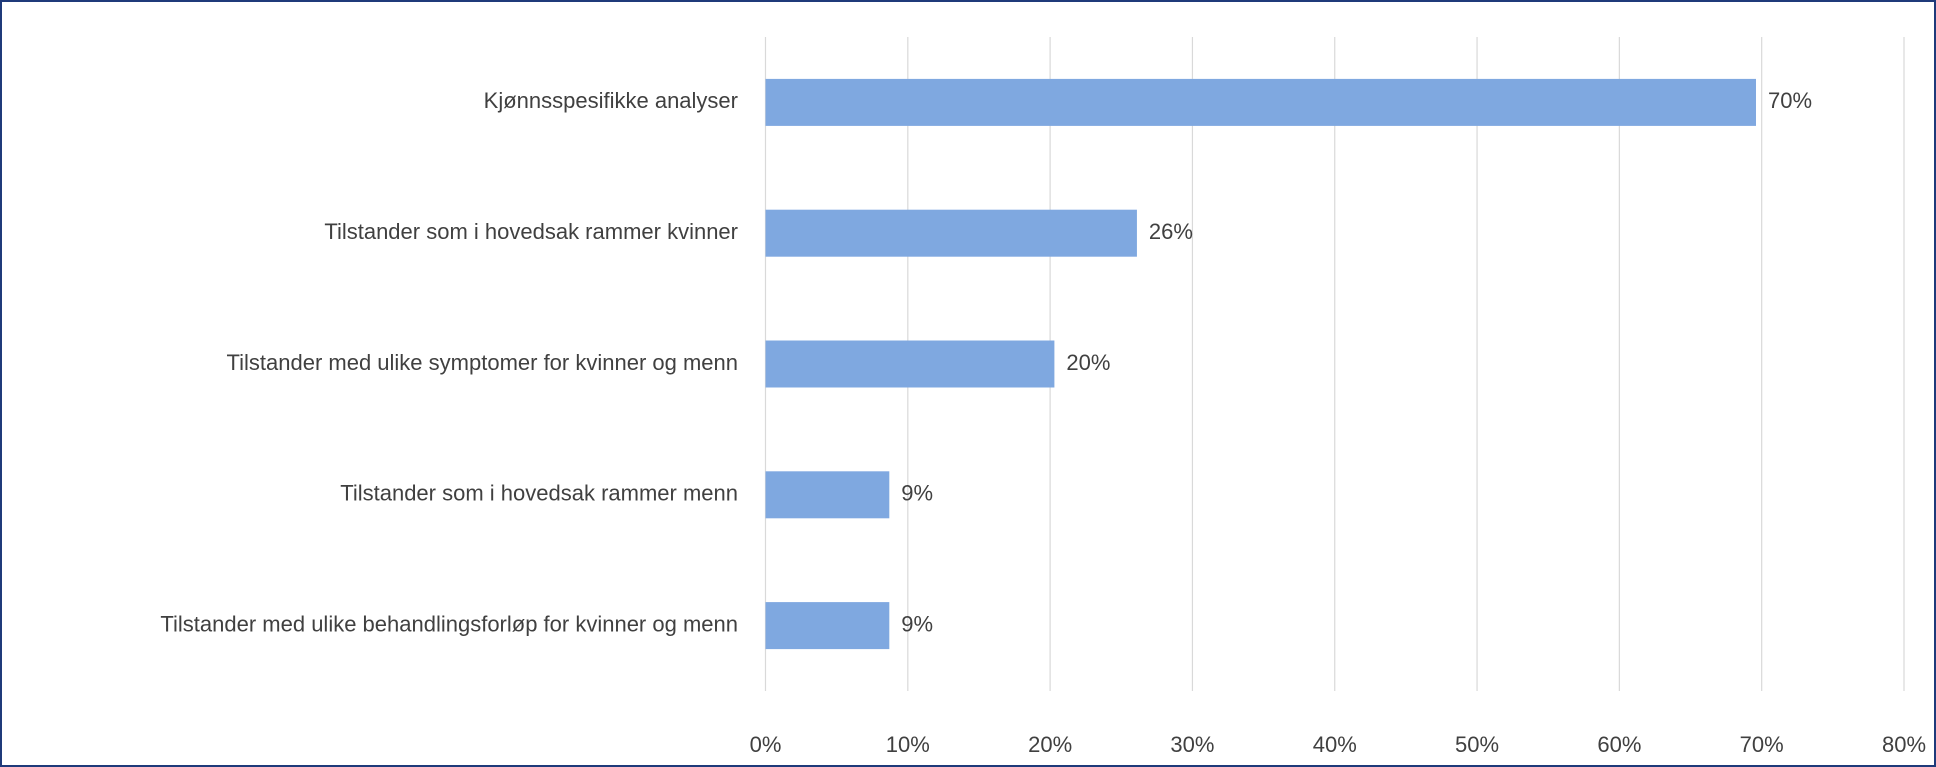  I want to click on x-tick-label: 50%, so click(1477, 744).